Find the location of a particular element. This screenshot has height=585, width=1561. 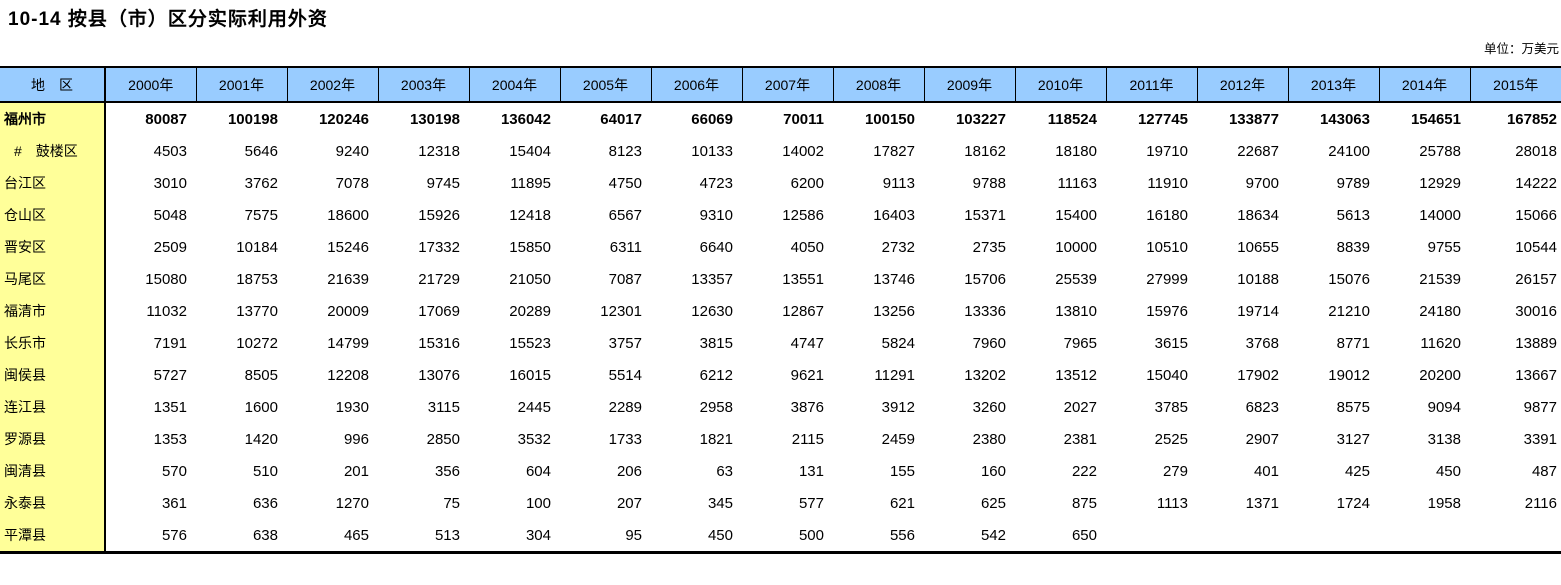

value-cell: 9621 is located at coordinates (807, 375).